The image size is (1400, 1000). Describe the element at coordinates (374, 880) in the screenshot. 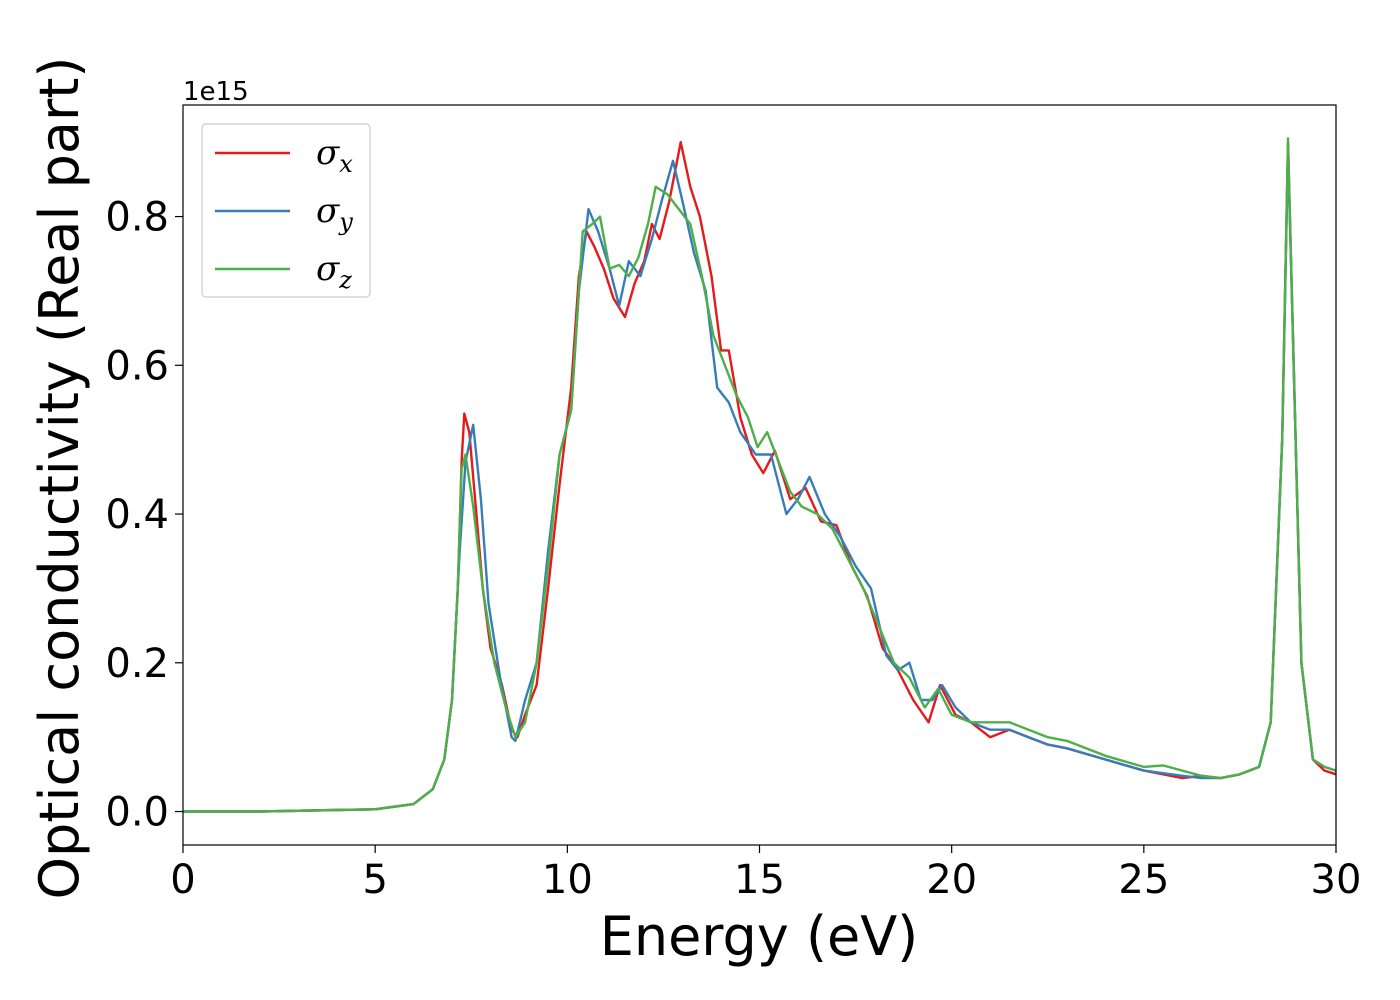

I see `x-tick-label: 5` at that location.